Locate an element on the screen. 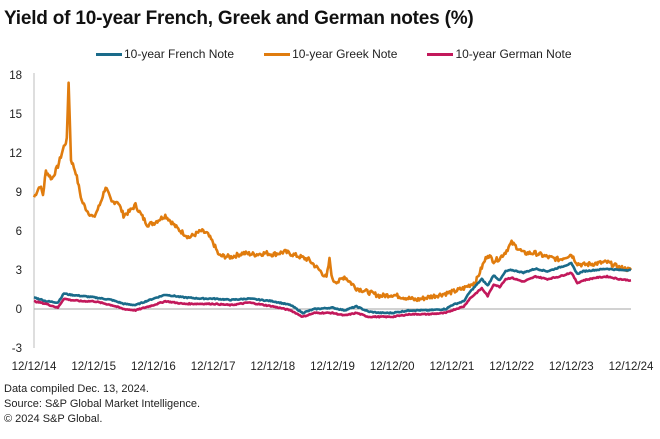 This screenshot has width=660, height=439. x-tick-label: 12/12/18 is located at coordinates (272, 367).